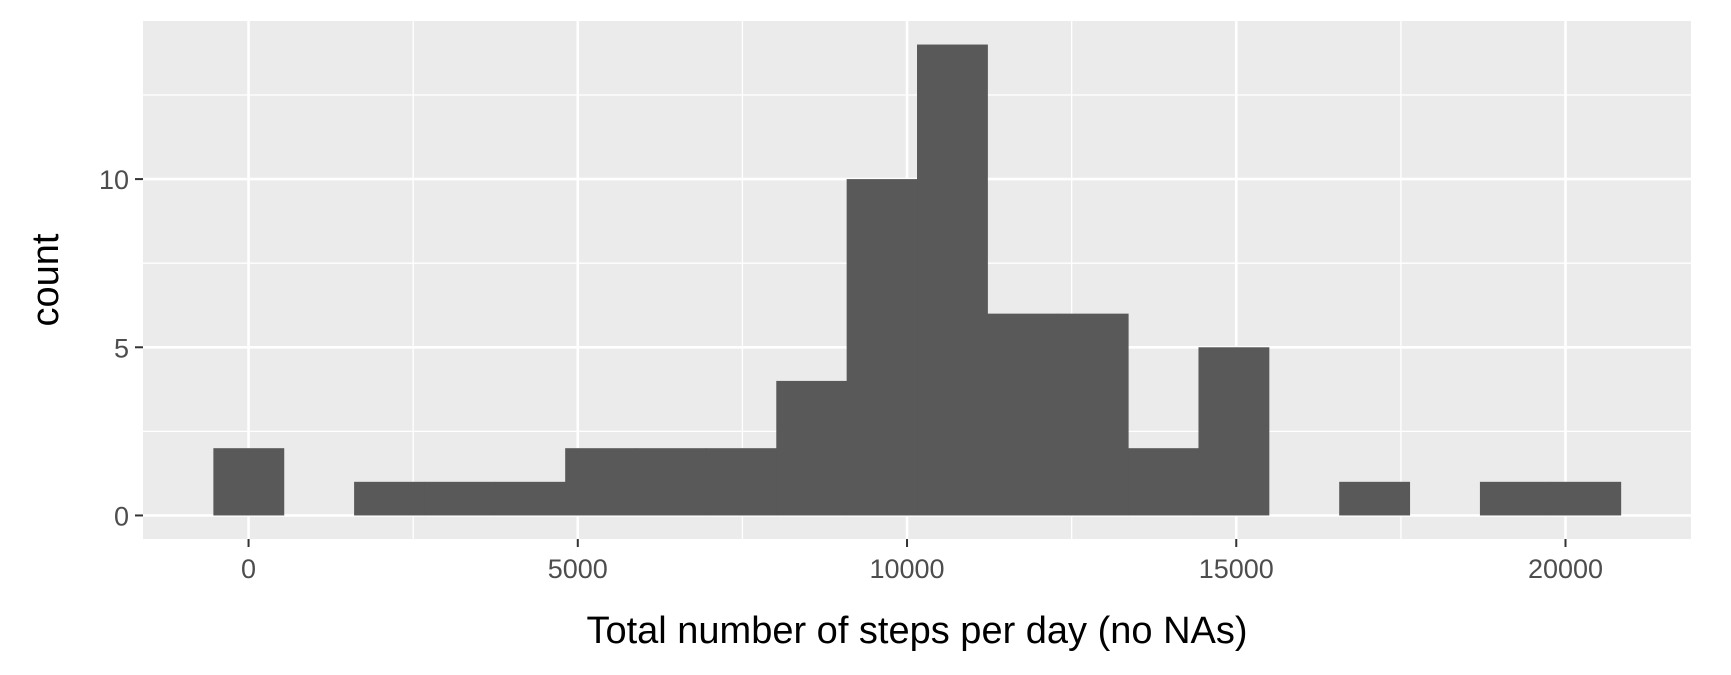 This screenshot has width=1731, height=675. What do you see at coordinates (916, 631) in the screenshot?
I see `x-axis-title: Total number of steps per day (no NAs)` at bounding box center [916, 631].